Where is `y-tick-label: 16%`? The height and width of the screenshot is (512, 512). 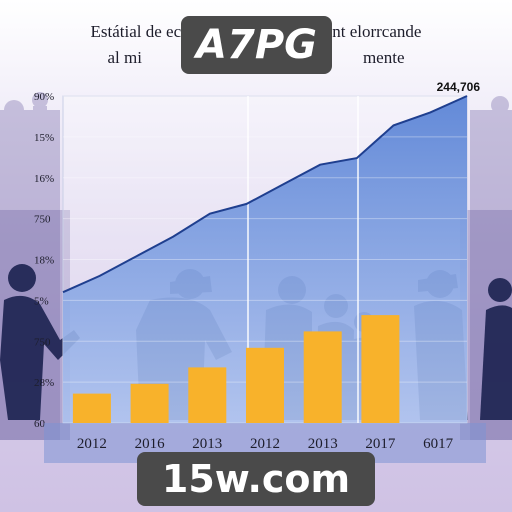
y-tick-label: 16% is located at coordinates (44, 179).